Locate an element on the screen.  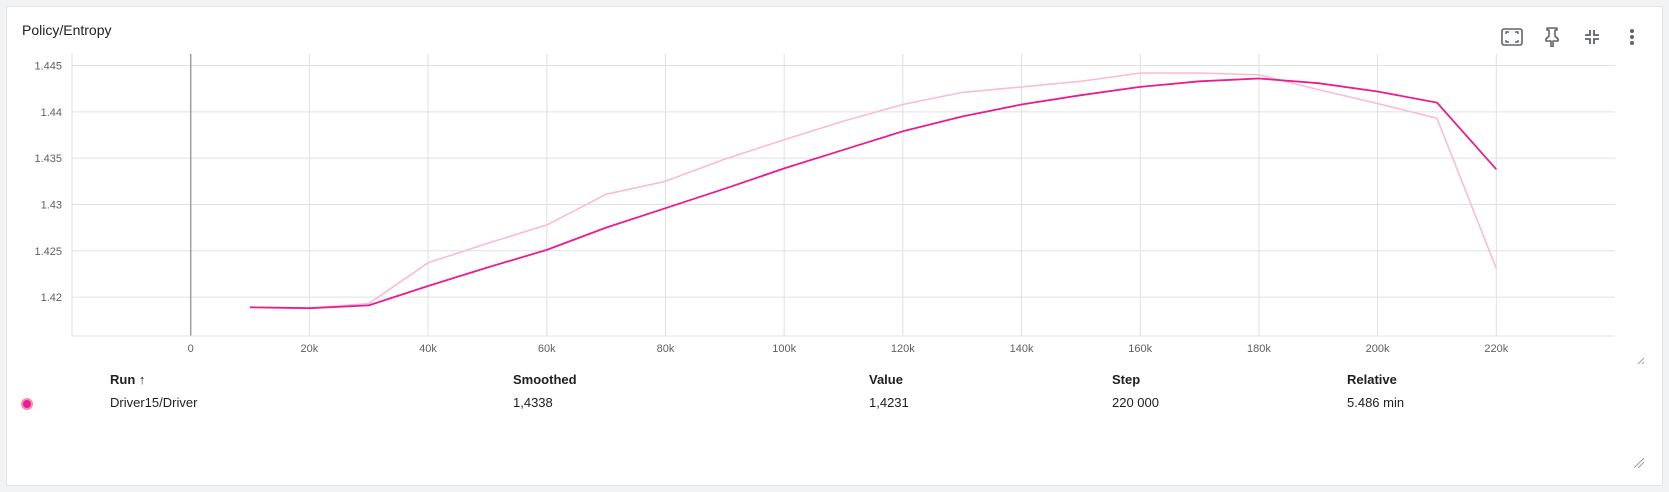
y-tick-label: 1.43 is located at coordinates (51, 205).